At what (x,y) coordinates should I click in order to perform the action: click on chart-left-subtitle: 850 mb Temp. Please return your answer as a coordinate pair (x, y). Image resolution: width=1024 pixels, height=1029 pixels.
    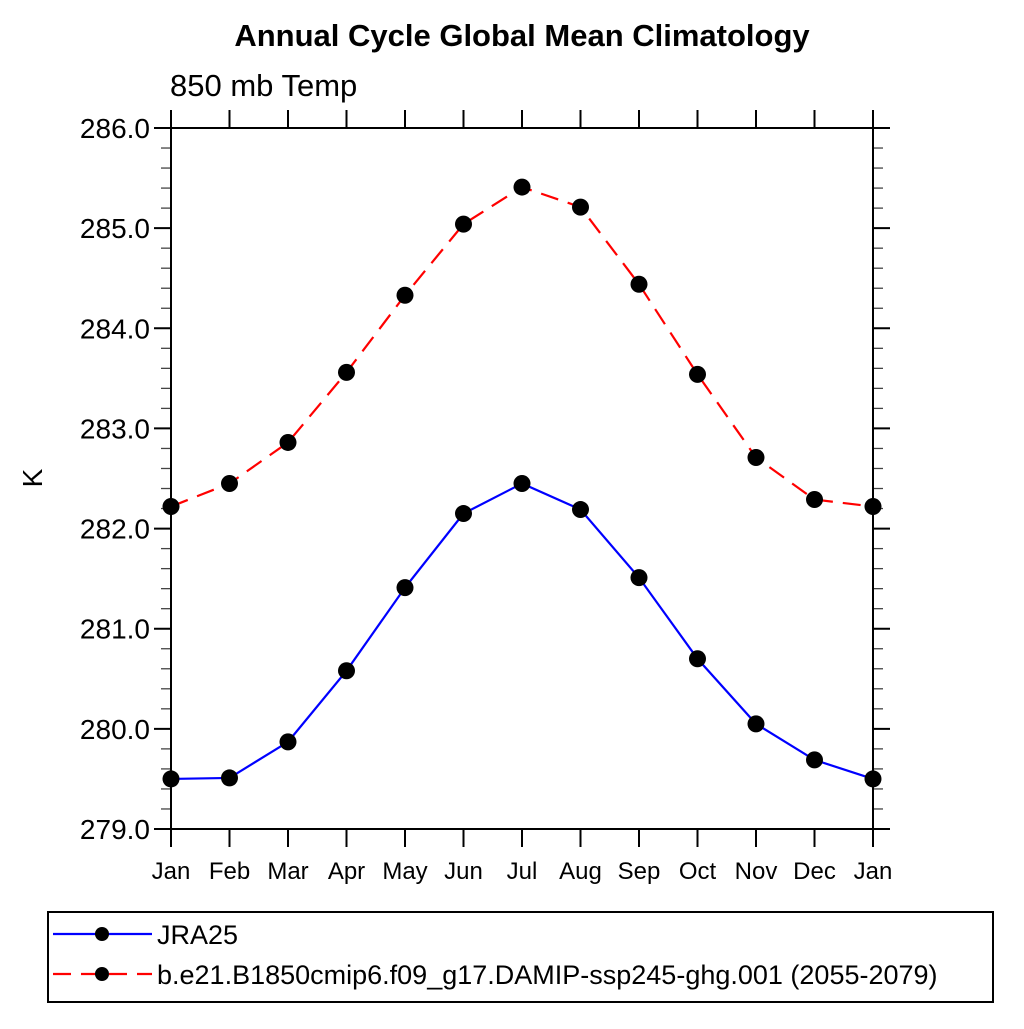
    Looking at the image, I should click on (263, 85).